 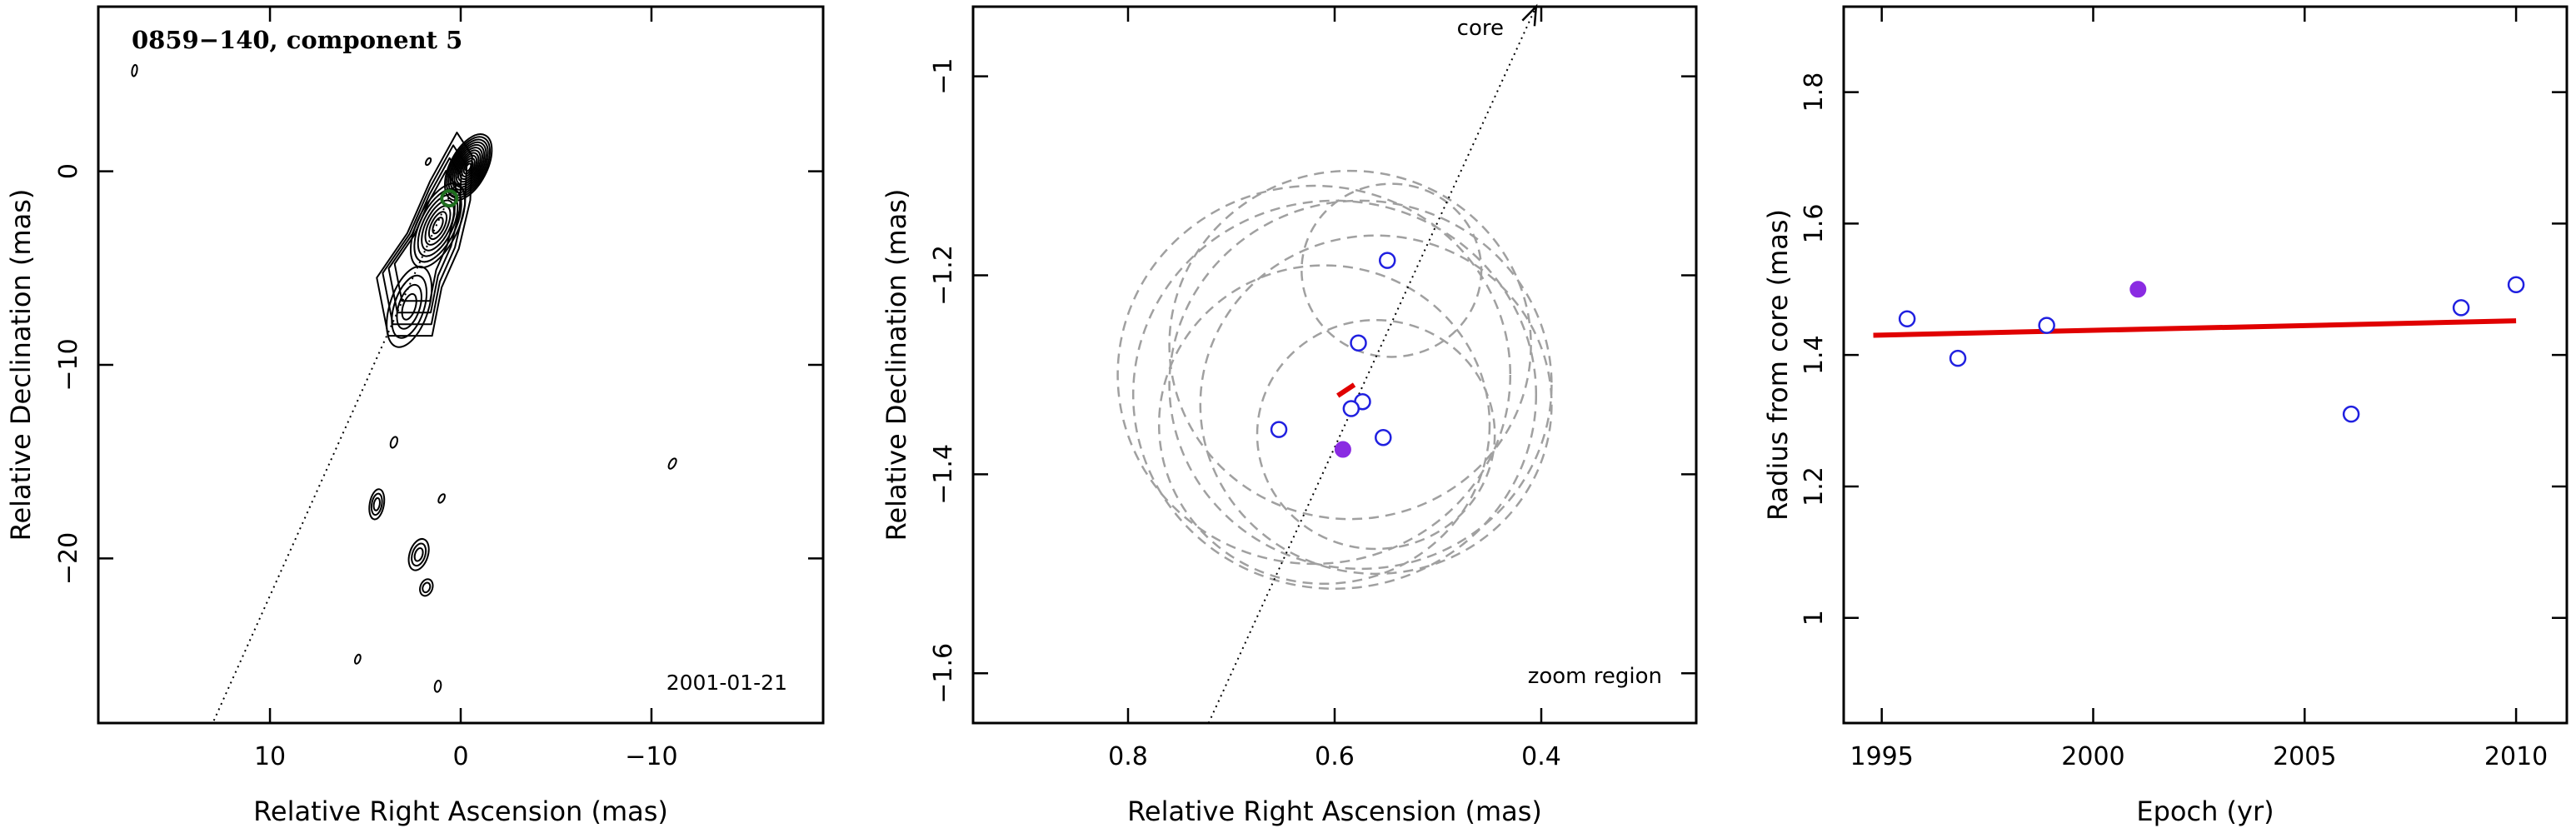 What do you see at coordinates (270, 756) in the screenshot?
I see `p1-xtick-label: 10` at bounding box center [270, 756].